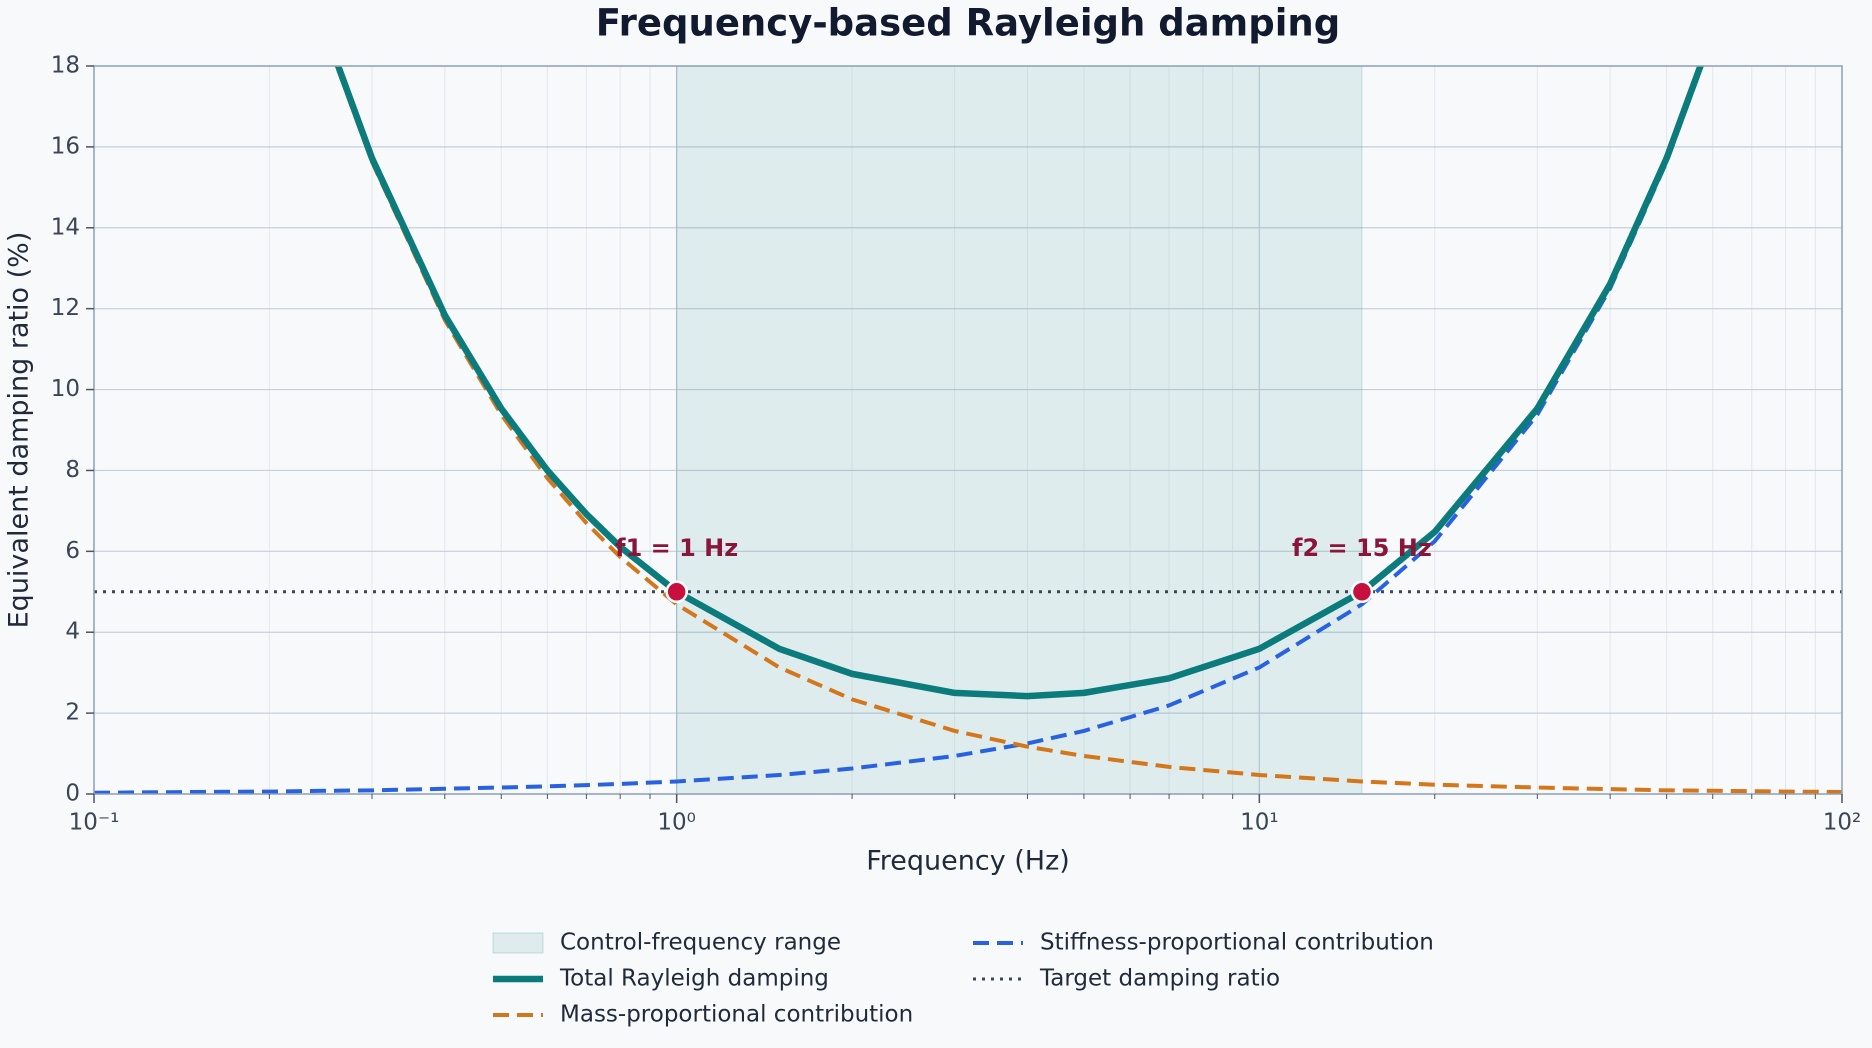 The image size is (1872, 1048). What do you see at coordinates (65, 389) in the screenshot?
I see `y-tick-label: 10` at bounding box center [65, 389].